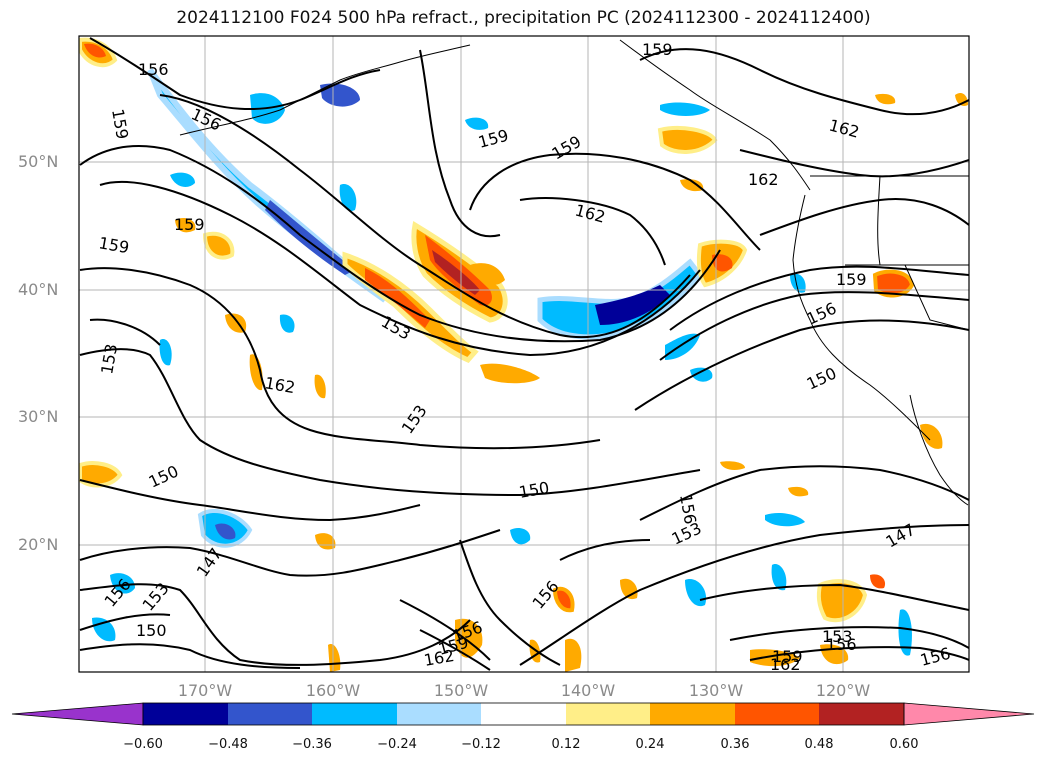  I want to click on colorbar-tick: 0.36, so click(735, 744).